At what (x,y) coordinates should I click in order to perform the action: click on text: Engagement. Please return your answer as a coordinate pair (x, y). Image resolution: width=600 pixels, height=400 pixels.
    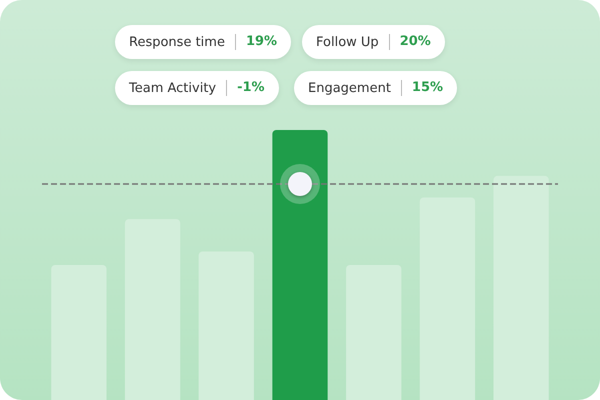
    Looking at the image, I should click on (349, 88).